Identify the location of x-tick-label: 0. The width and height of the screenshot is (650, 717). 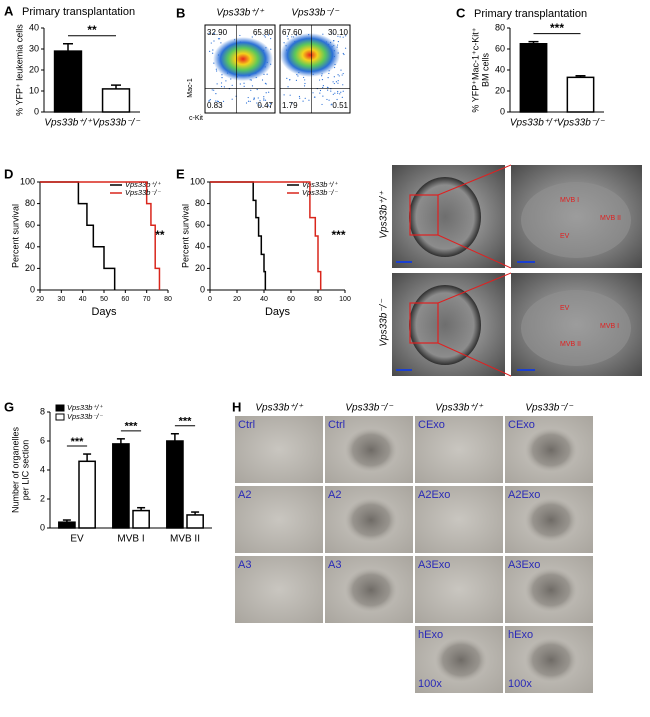
(210, 299).